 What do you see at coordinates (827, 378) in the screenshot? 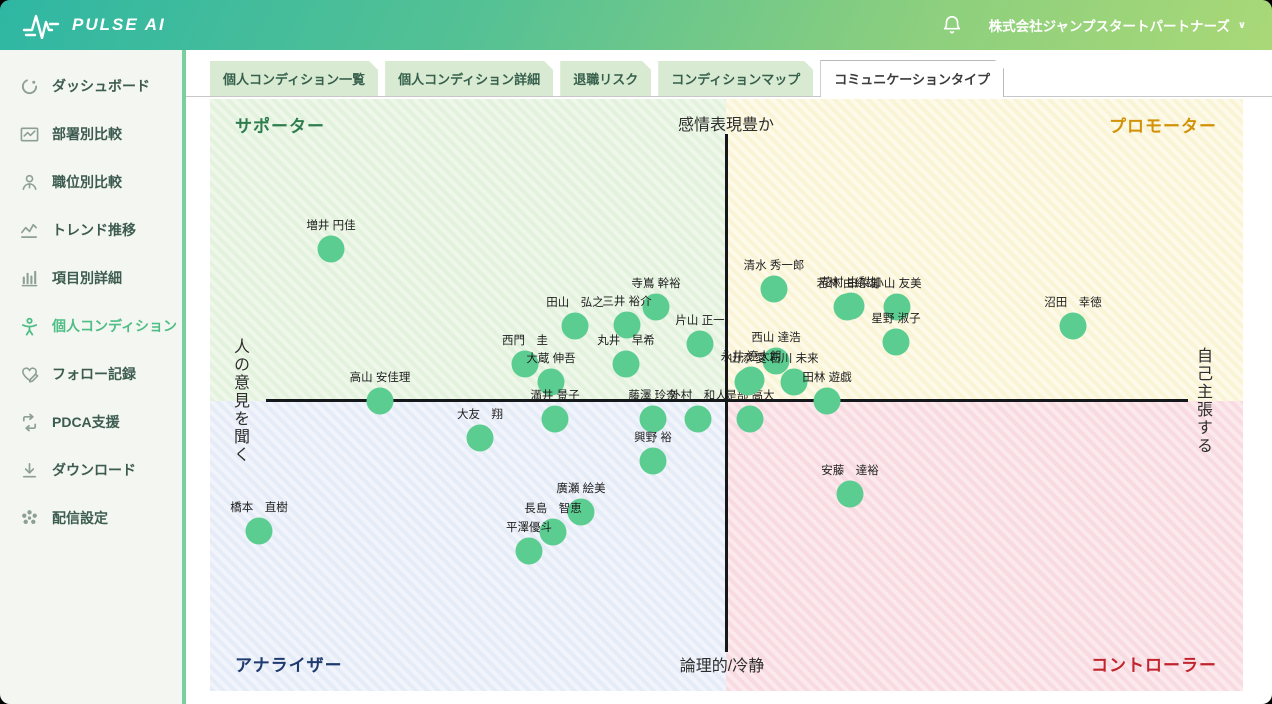
I see `scatter-label: 田林 遊戯` at bounding box center [827, 378].